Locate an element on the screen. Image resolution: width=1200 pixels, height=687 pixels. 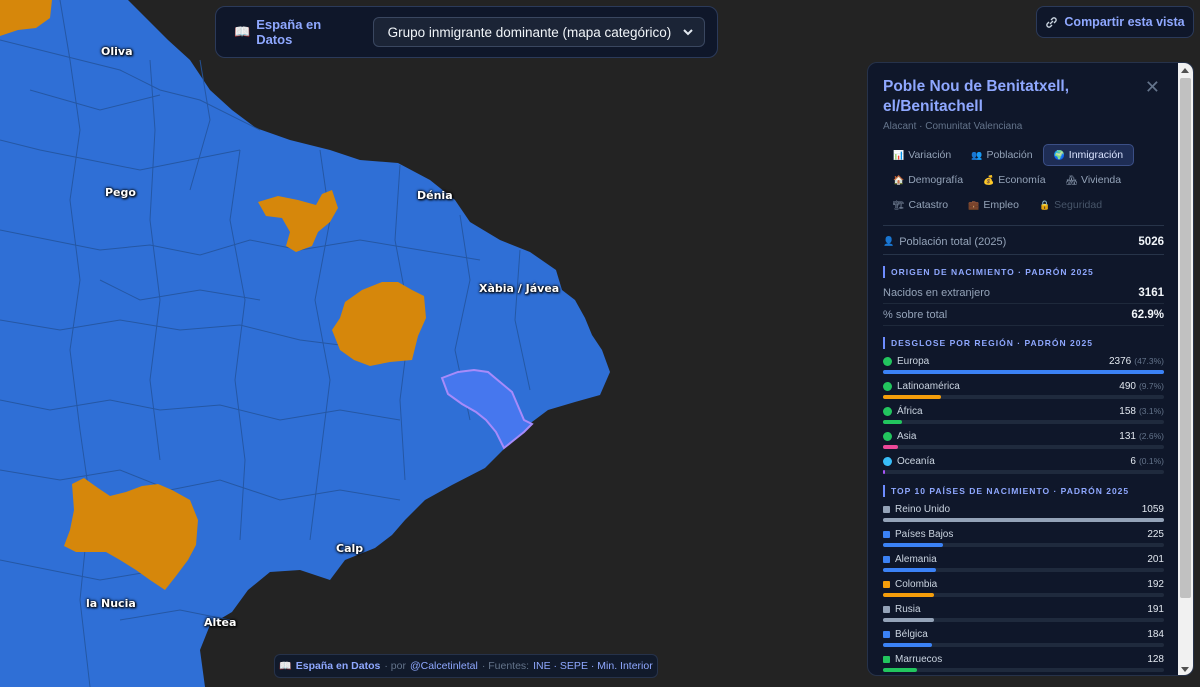
bar-item-value: 1059 is located at coordinates (1152, 509).